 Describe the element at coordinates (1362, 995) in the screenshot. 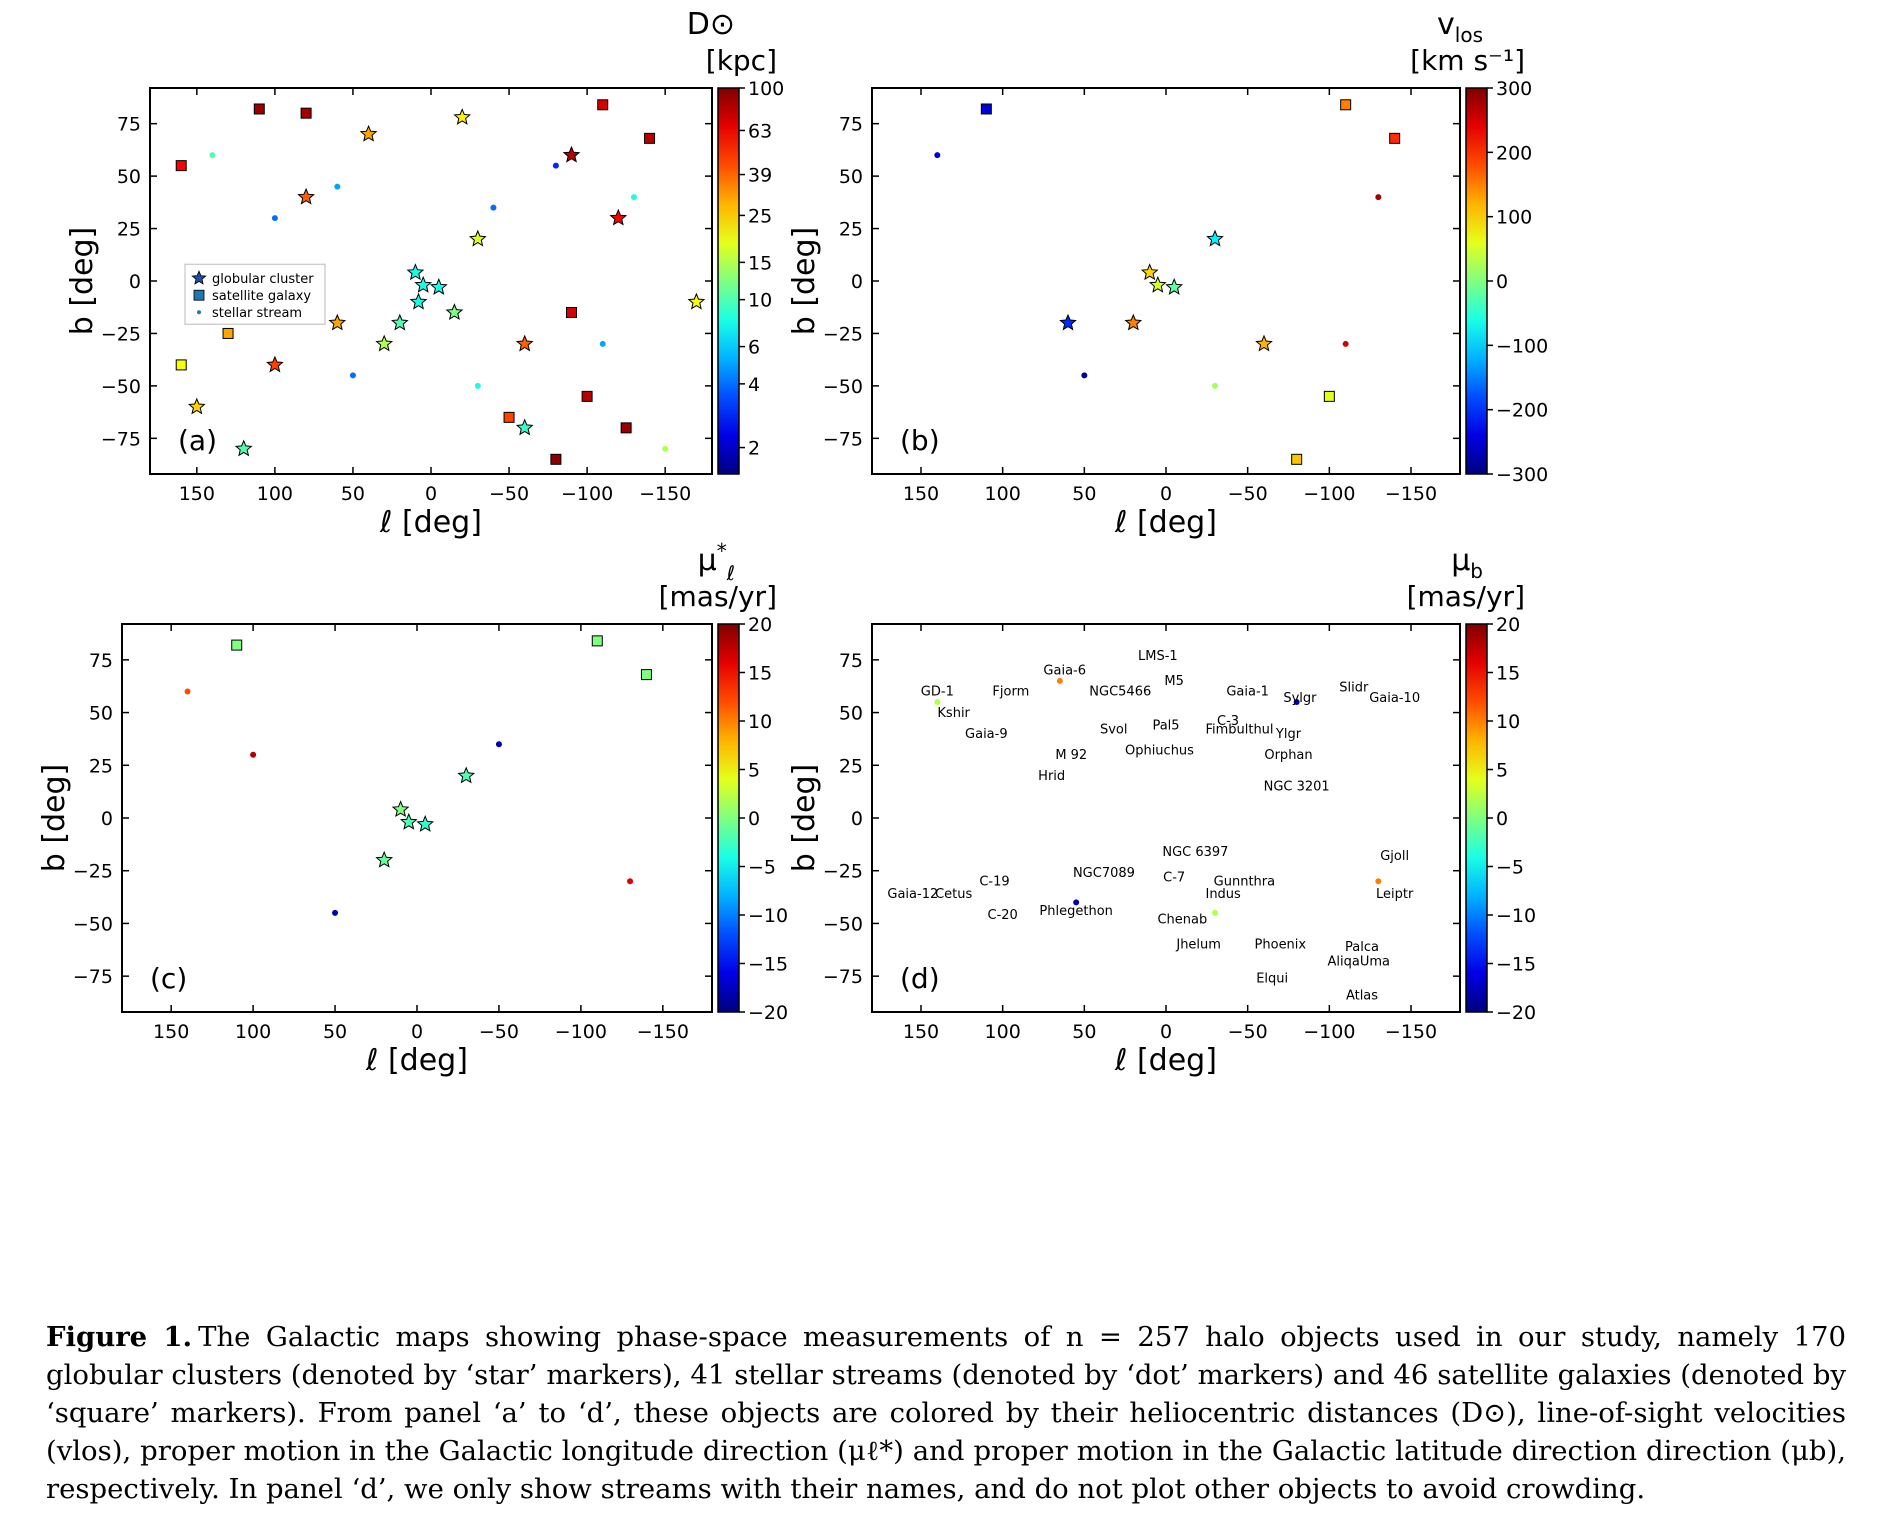

I see `stream-name-label: Atlas` at that location.